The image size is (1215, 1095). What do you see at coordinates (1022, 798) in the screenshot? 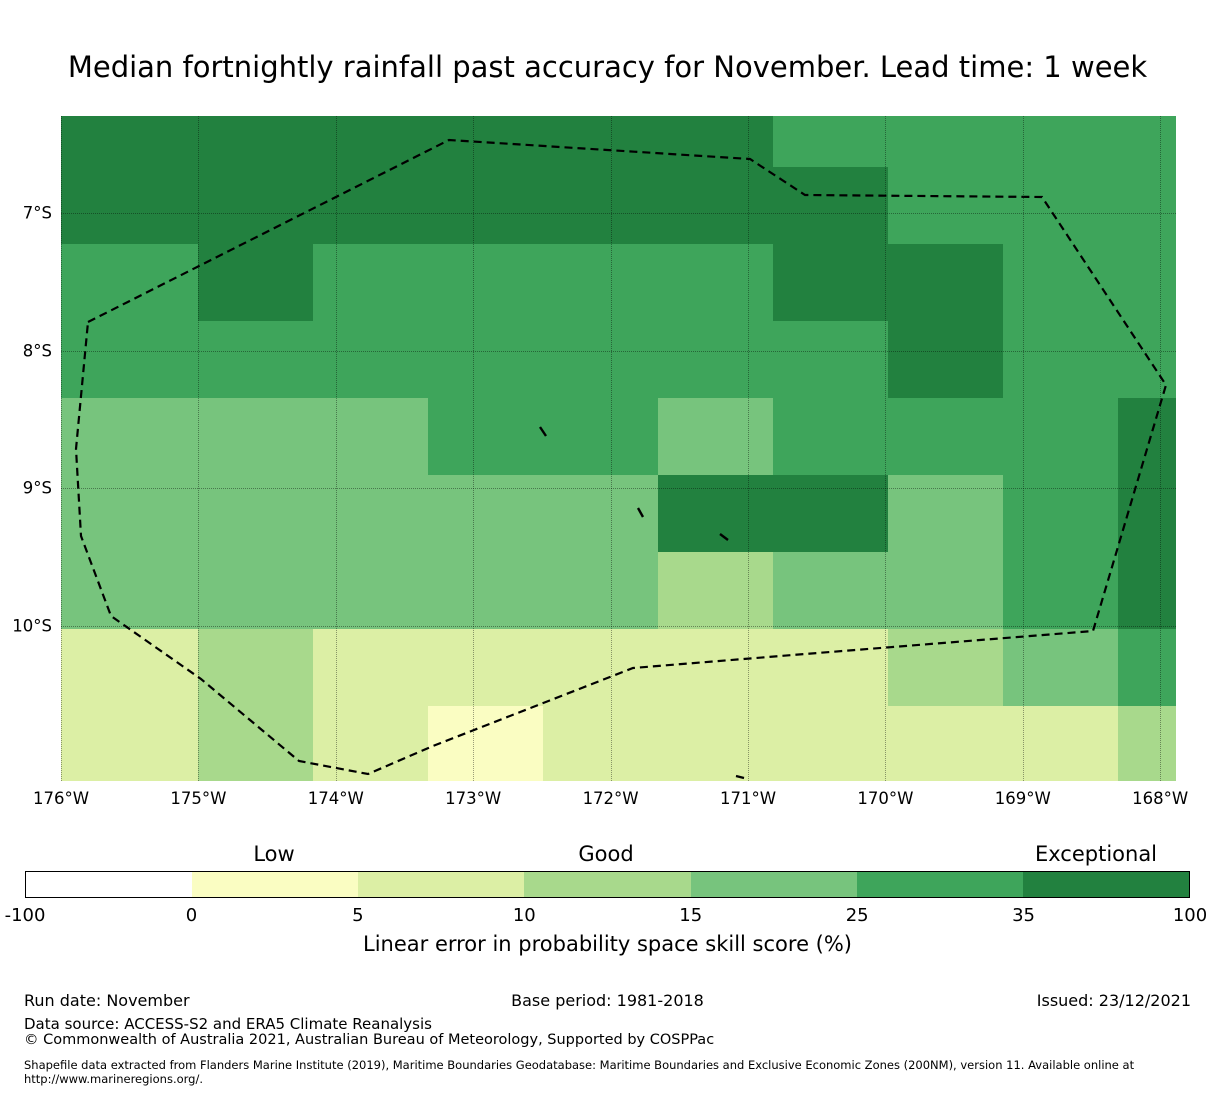
I see `x-axis-tick-label: 169°W` at bounding box center [1022, 798].